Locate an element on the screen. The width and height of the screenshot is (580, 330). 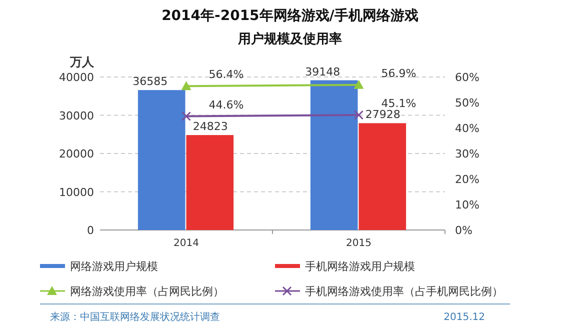
data-label: 45.1% is located at coordinates (398, 103).